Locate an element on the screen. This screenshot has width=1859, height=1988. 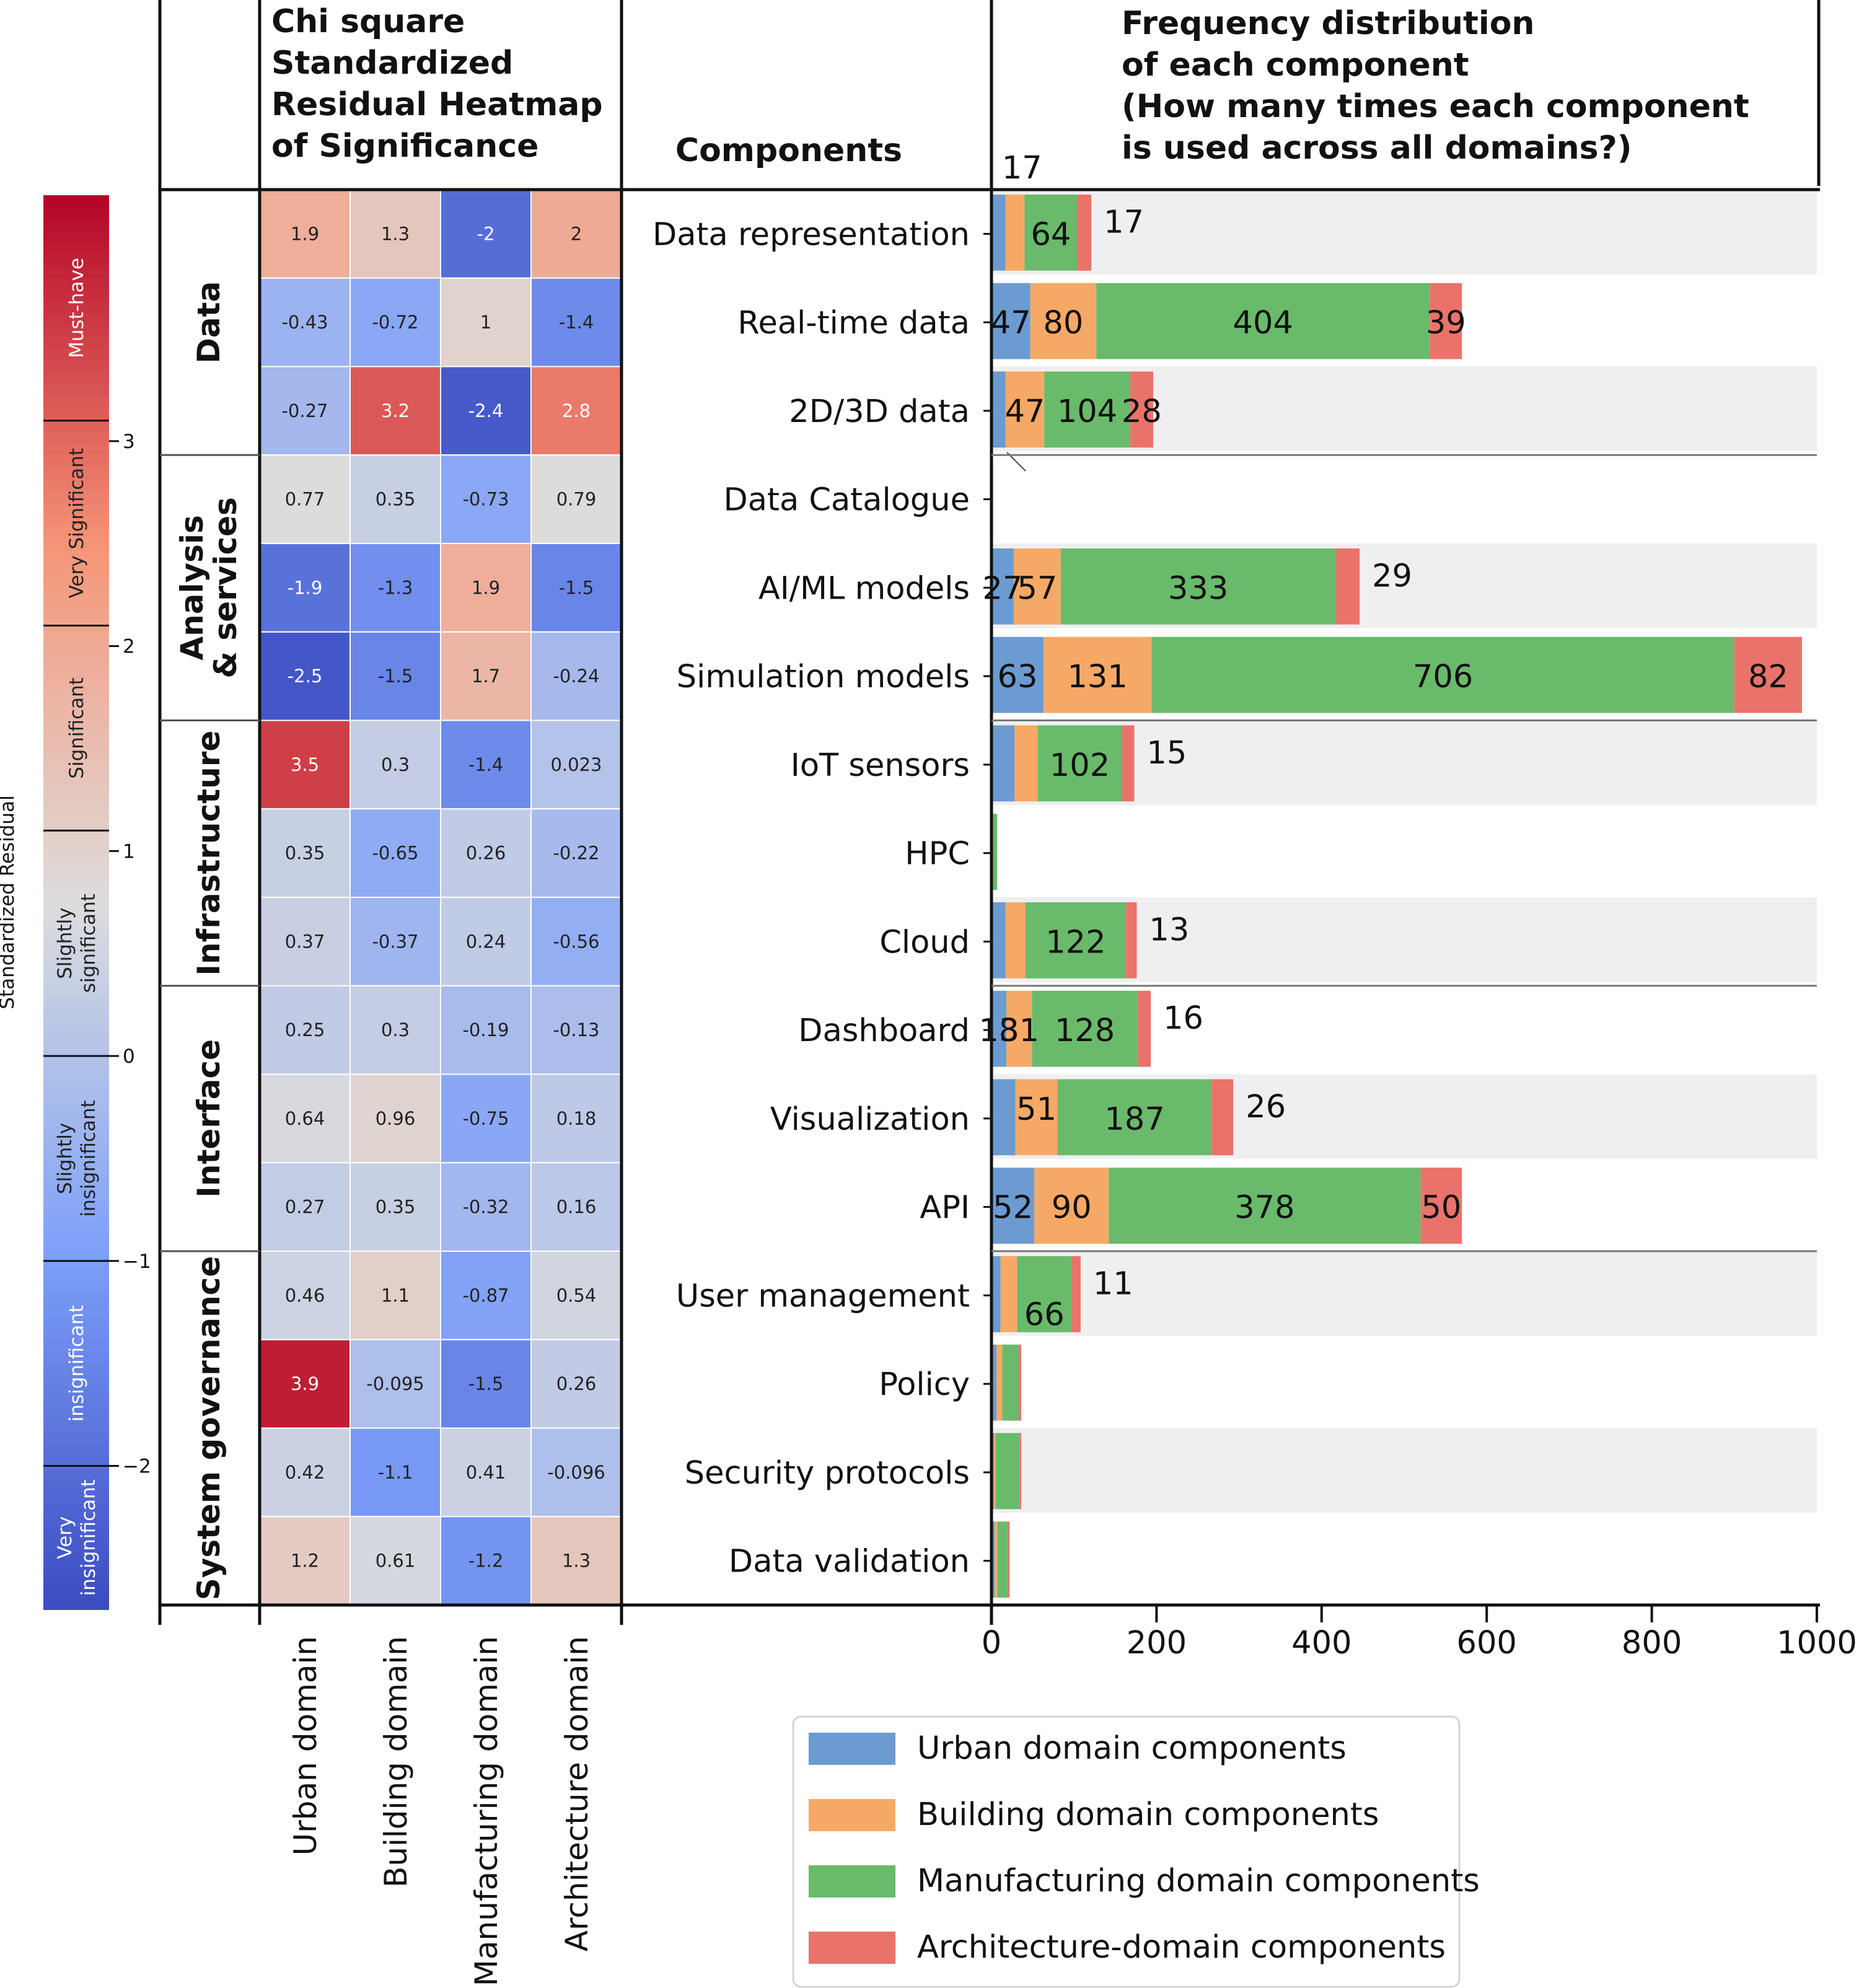
bar-value-label: 13 is located at coordinates (1169, 930).